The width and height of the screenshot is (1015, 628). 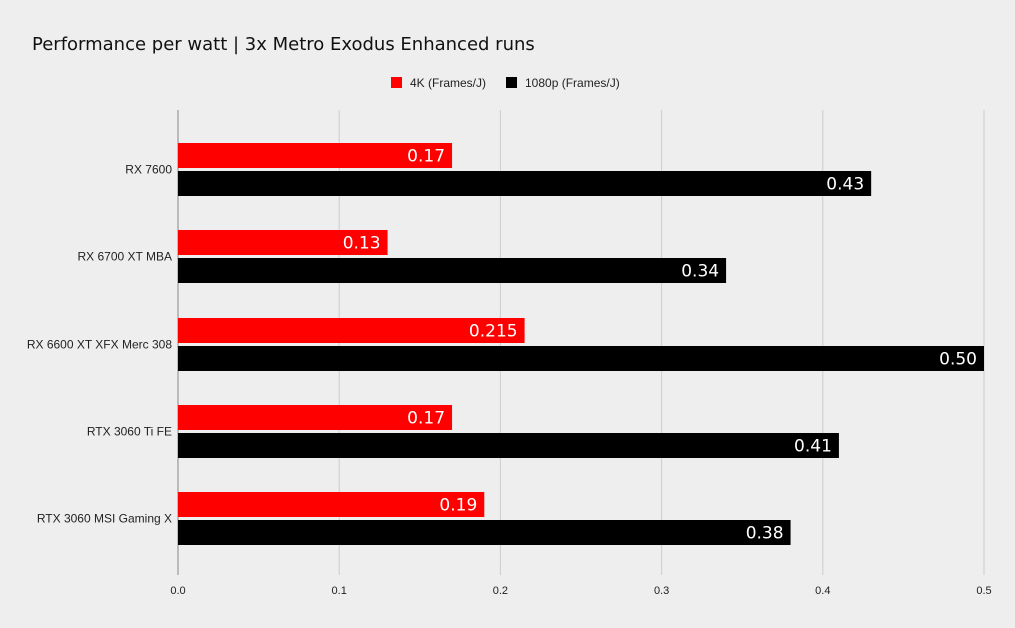 What do you see at coordinates (129, 432) in the screenshot?
I see `category-label: RTX 3060 Ti FE` at bounding box center [129, 432].